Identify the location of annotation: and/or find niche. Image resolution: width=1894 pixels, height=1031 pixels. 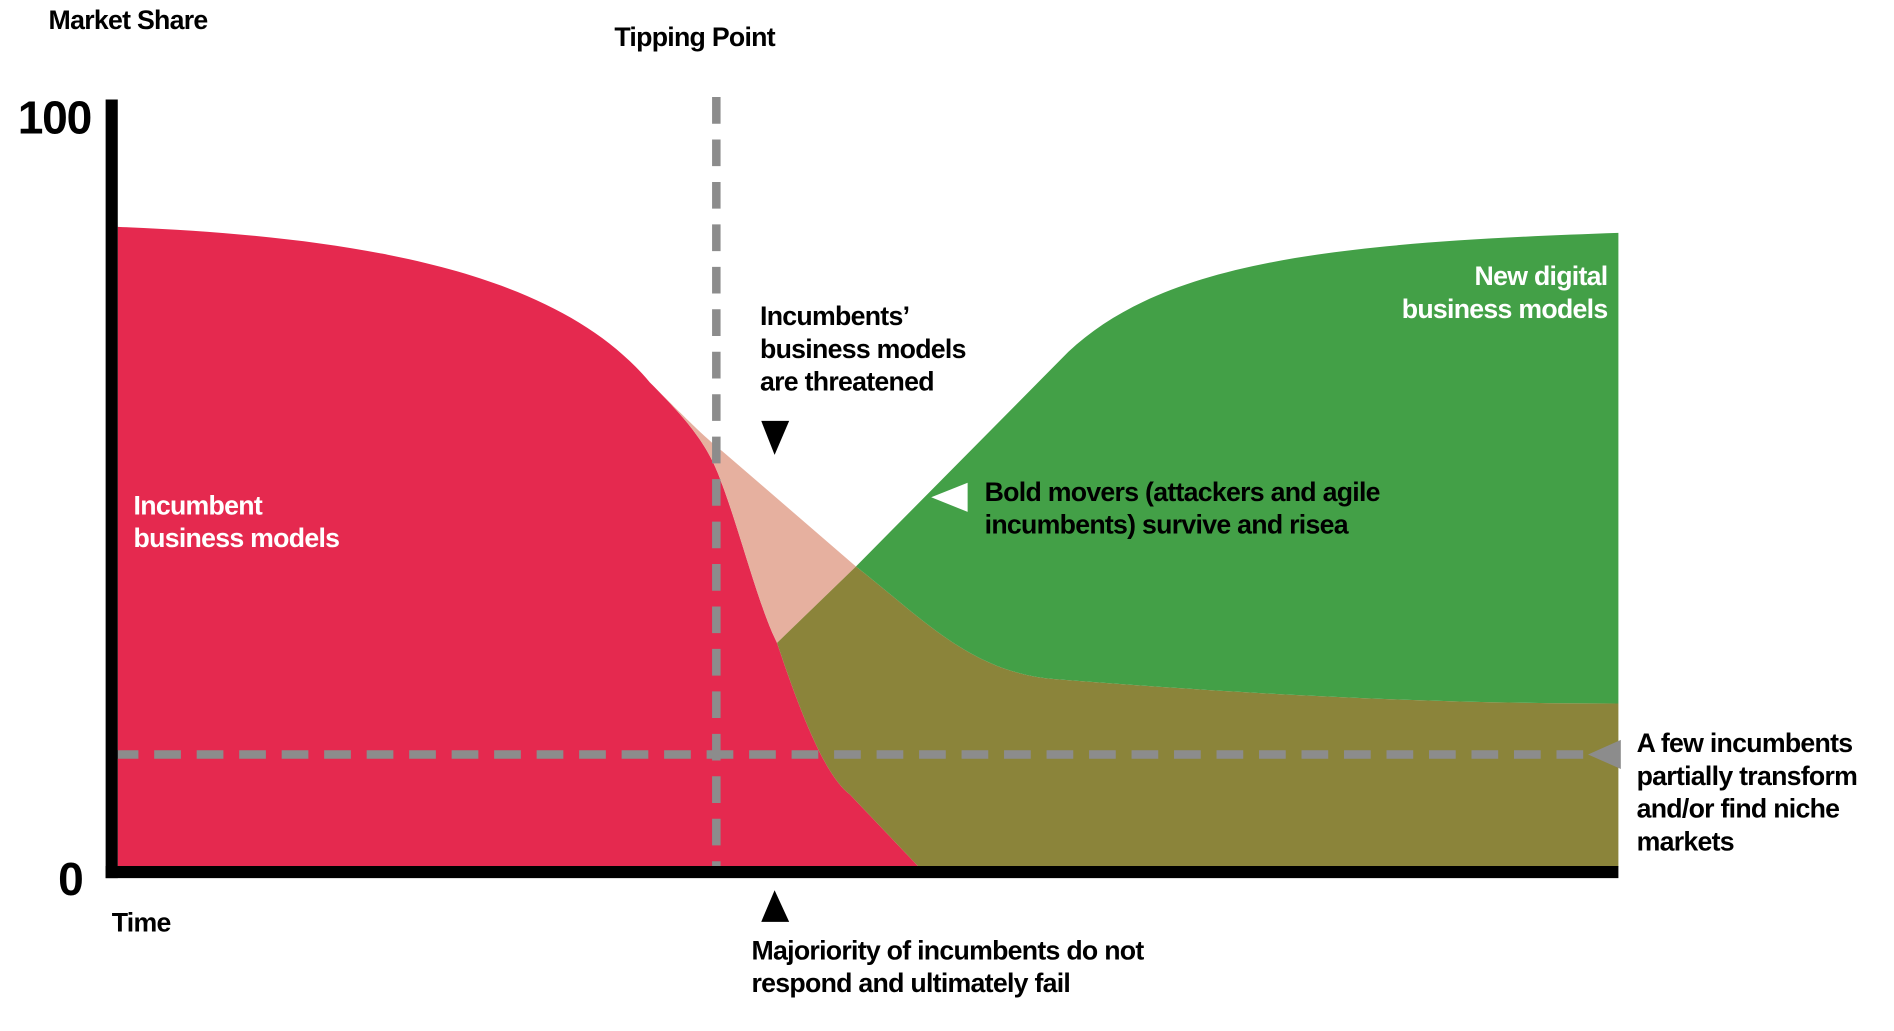
(1738, 809).